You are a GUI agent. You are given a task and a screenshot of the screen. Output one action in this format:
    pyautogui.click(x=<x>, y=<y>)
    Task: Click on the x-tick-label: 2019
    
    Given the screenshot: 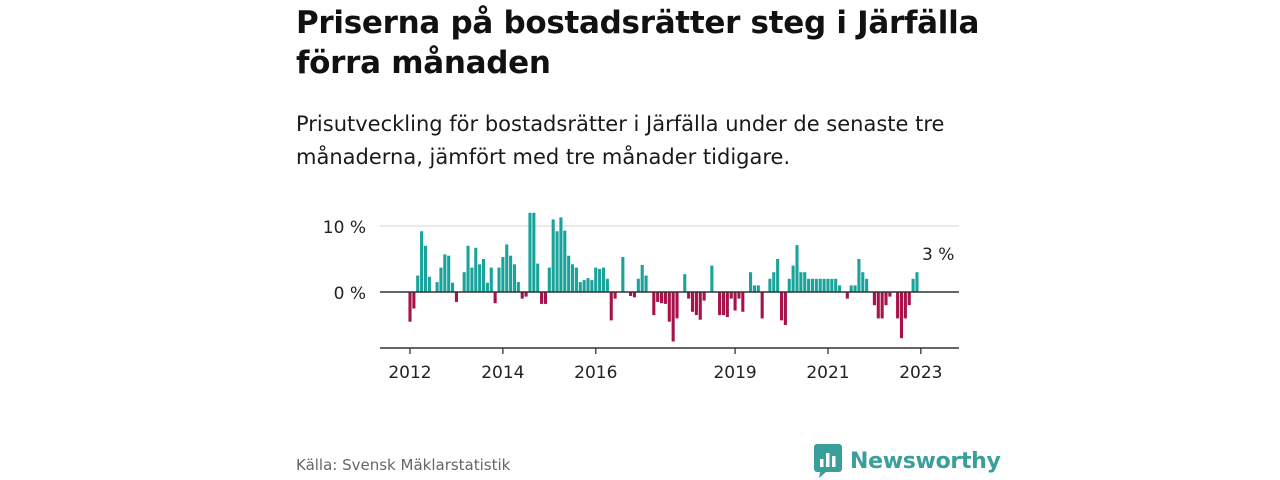 What is the action you would take?
    pyautogui.click(x=734, y=373)
    